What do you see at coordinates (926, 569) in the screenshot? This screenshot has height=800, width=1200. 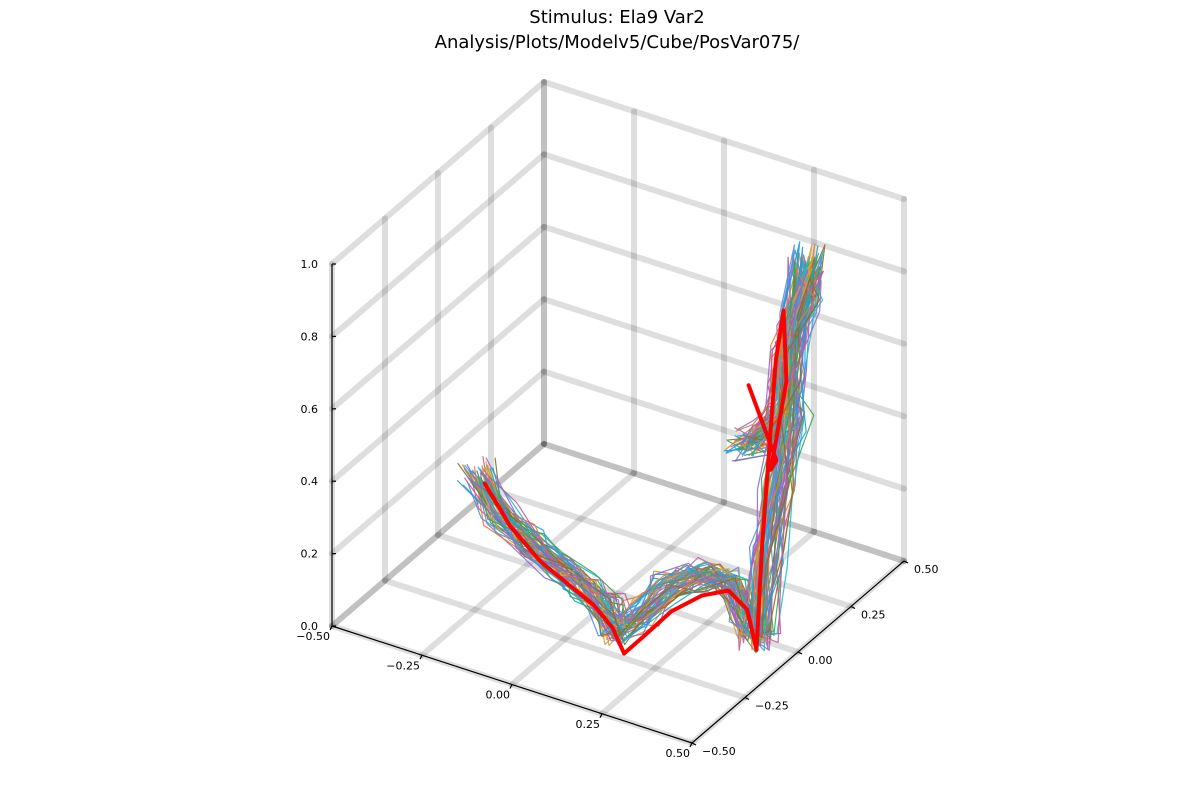 I see `y-tick-label-4: 0.50` at bounding box center [926, 569].